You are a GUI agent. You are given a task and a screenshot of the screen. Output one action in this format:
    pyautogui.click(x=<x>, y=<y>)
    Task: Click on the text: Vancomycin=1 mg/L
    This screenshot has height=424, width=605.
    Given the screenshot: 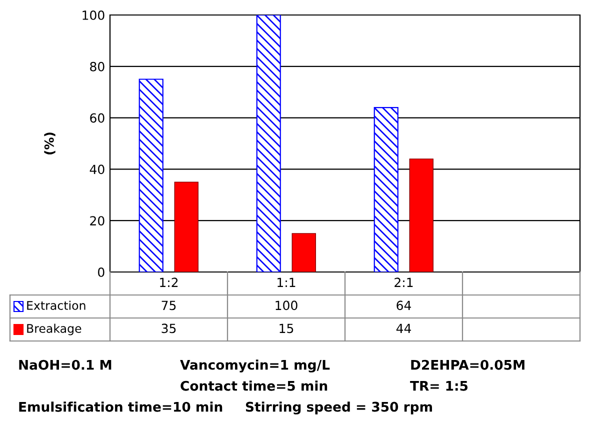 What is the action you would take?
    pyautogui.click(x=255, y=366)
    